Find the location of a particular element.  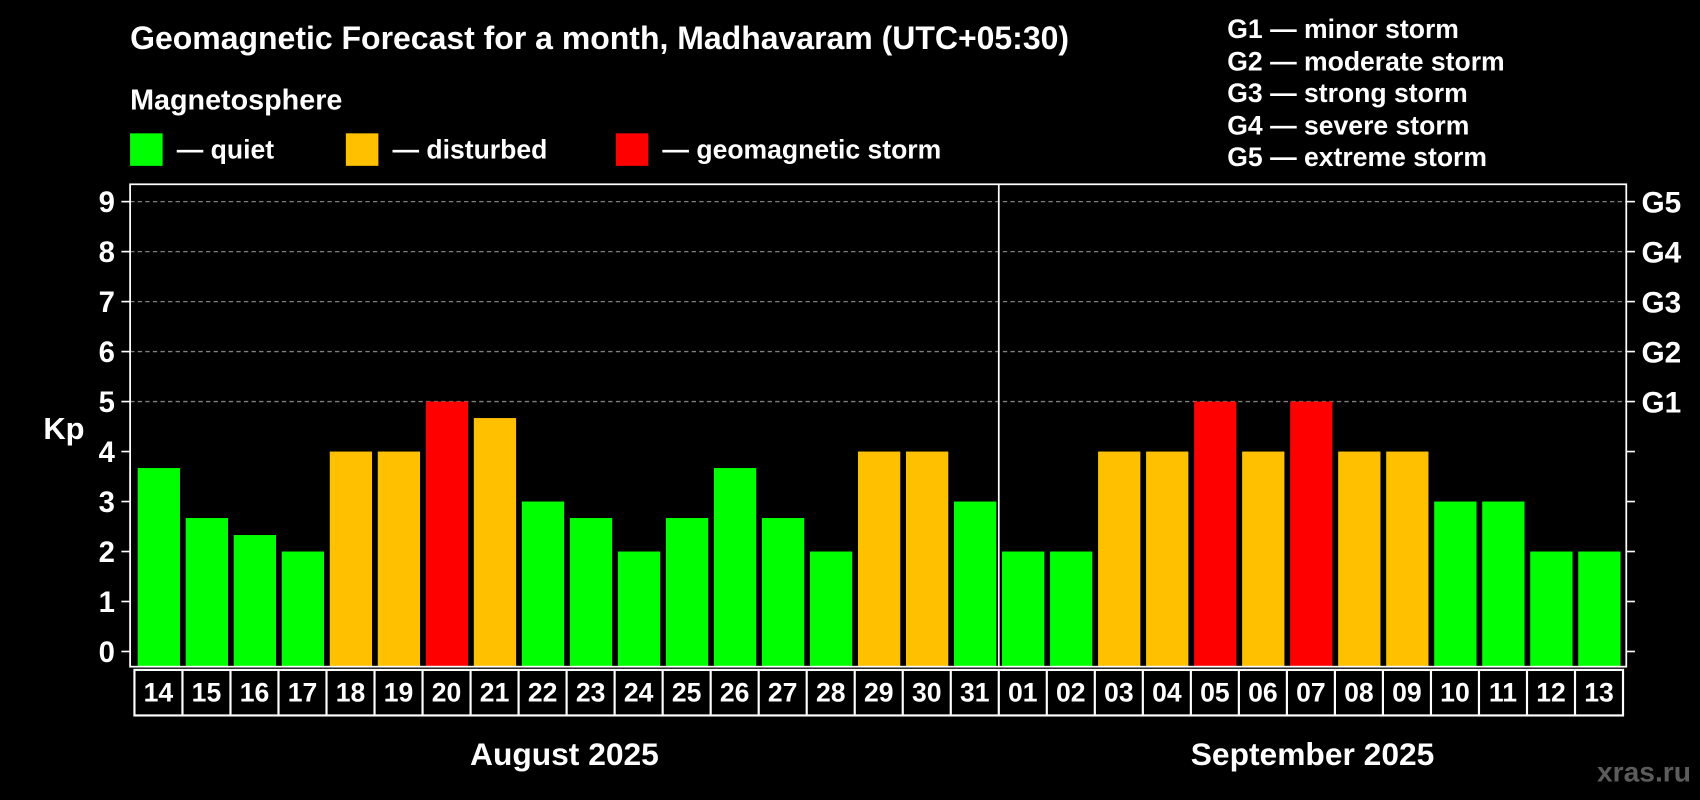

storm-scale-g2: G2 — moderate storm is located at coordinates (1365, 61).